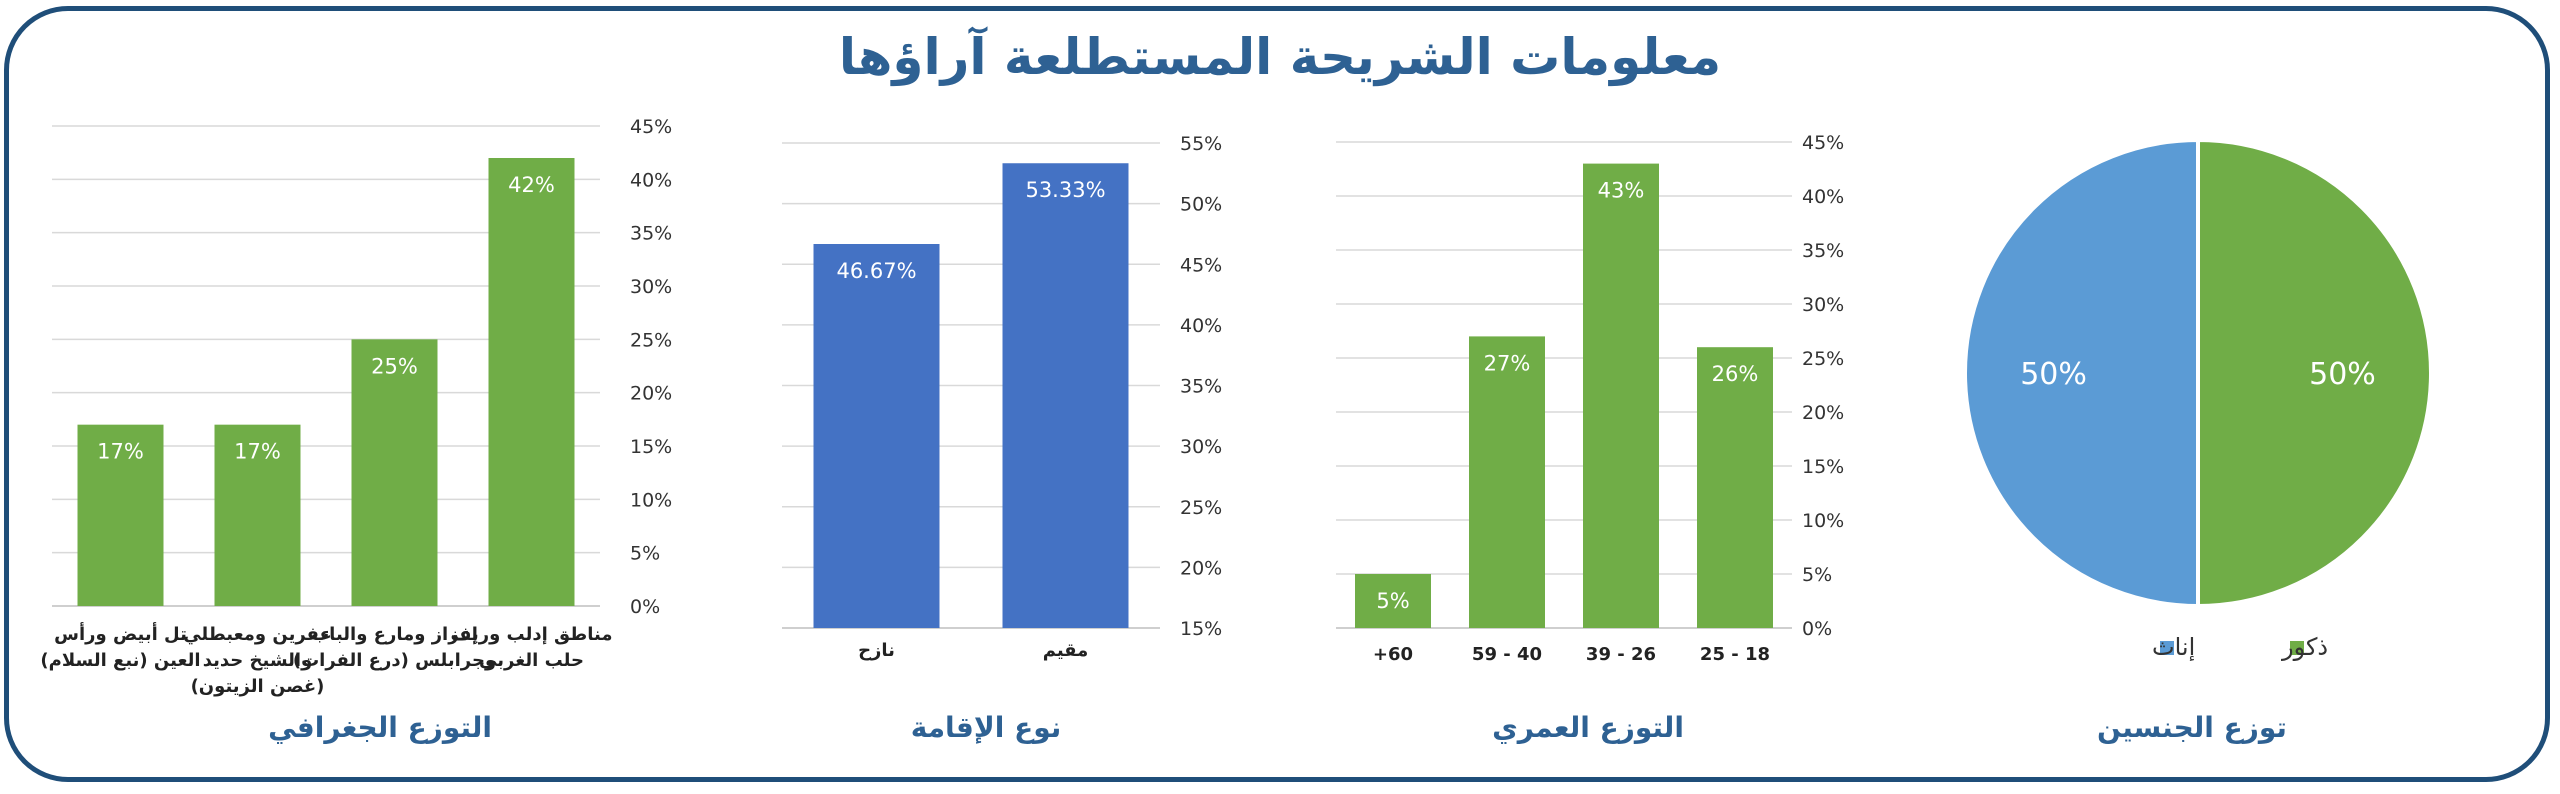 The height and width of the screenshot is (794, 2560). Describe the element at coordinates (257, 634) in the screenshot. I see `category-label: عفرين ومعبطلي` at that location.